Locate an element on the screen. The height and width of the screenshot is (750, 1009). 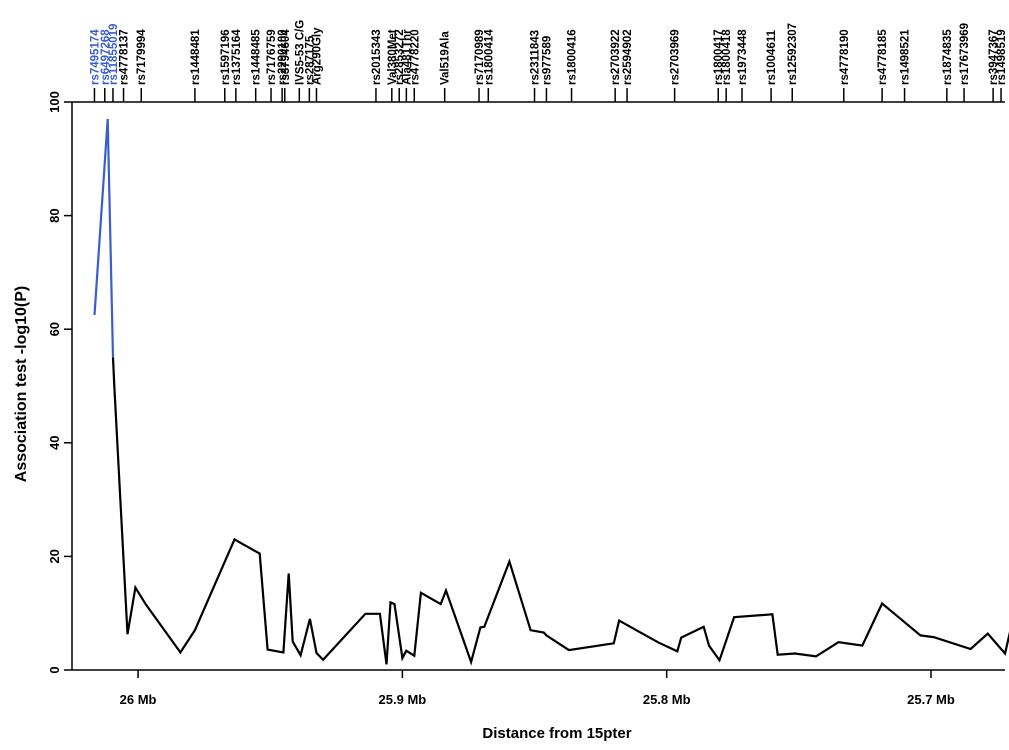
snp-label: rs4778190 is located at coordinates (845, 57).